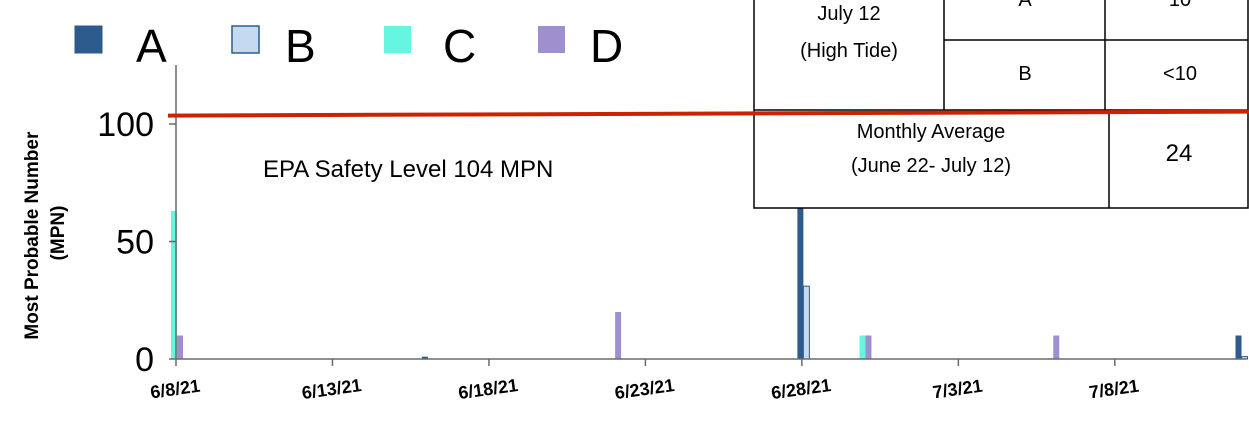 The image size is (1249, 432). Describe the element at coordinates (88, 39) in the screenshot. I see `legend-swatch-a` at that location.